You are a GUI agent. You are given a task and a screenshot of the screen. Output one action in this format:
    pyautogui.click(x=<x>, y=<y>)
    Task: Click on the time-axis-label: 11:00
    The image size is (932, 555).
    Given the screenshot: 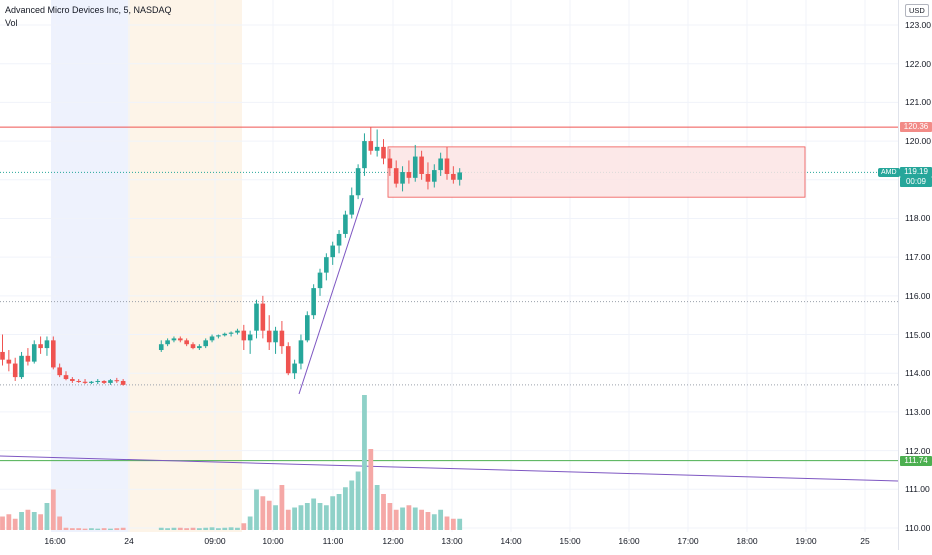 What is the action you would take?
    pyautogui.click(x=333, y=541)
    